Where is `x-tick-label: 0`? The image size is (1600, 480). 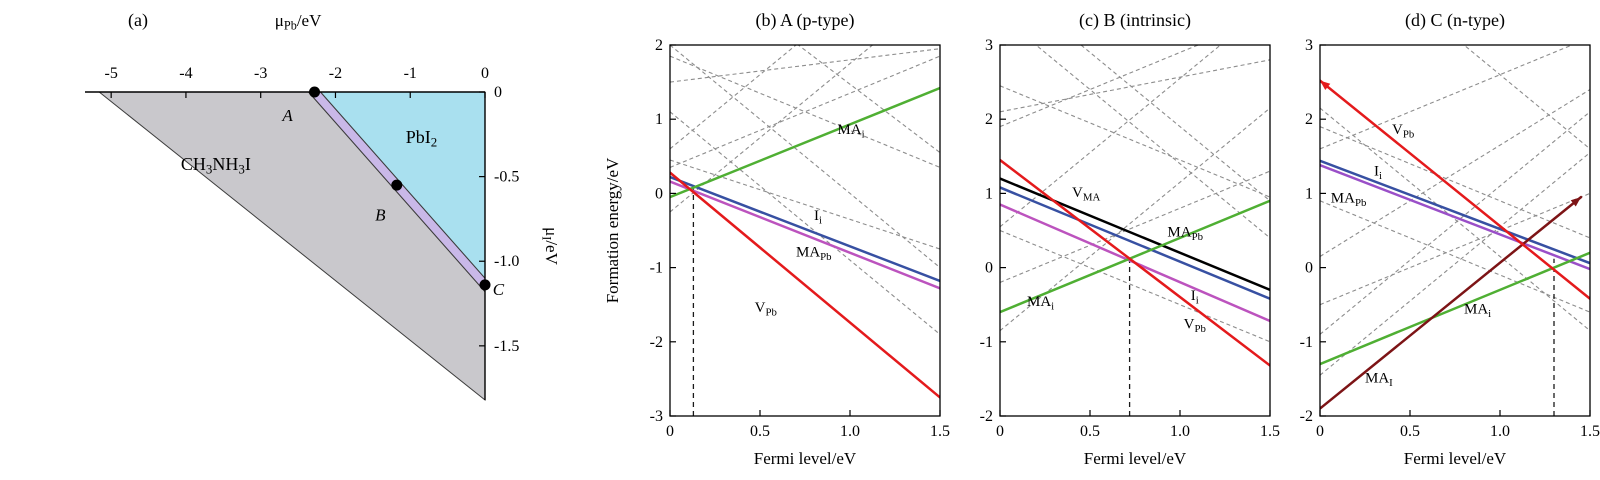 x-tick-label: 0 is located at coordinates (1000, 431).